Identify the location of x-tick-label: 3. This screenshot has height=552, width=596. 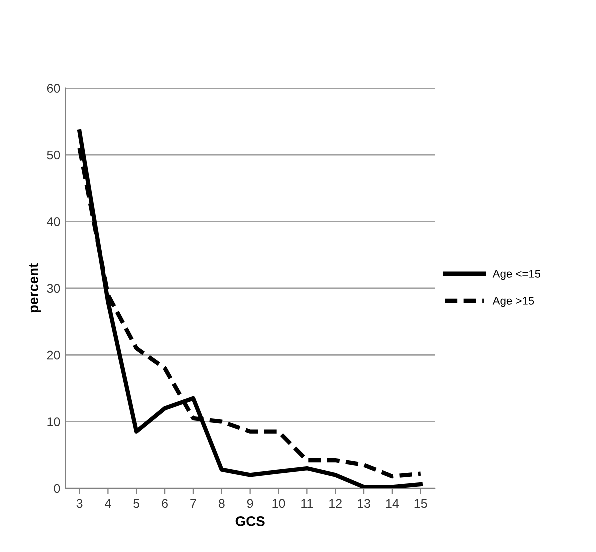
(79, 503).